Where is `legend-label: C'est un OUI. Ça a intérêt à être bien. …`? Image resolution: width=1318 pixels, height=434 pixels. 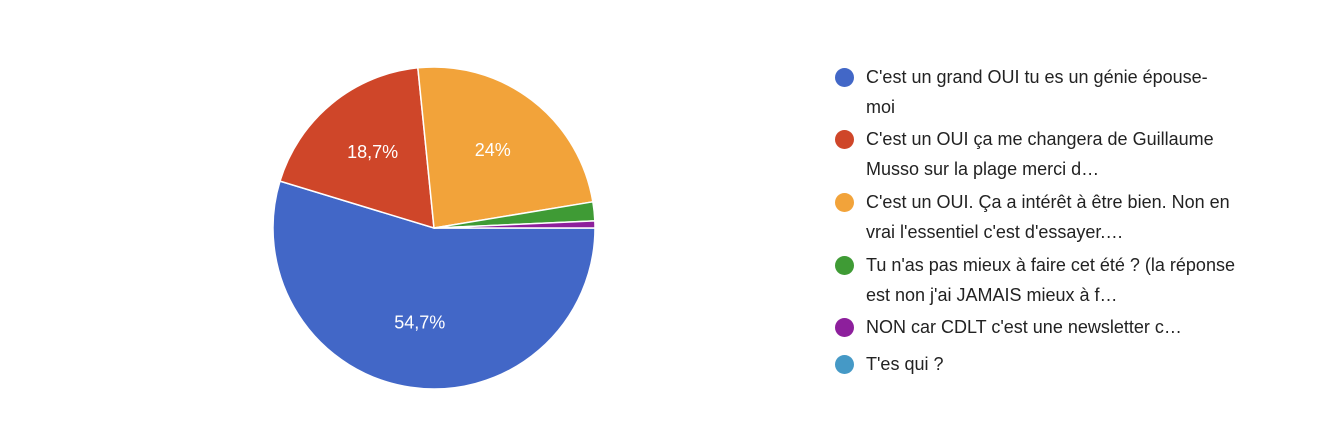 legend-label: C'est un OUI. Ça a intérêt à être bien. … is located at coordinates (1048, 217).